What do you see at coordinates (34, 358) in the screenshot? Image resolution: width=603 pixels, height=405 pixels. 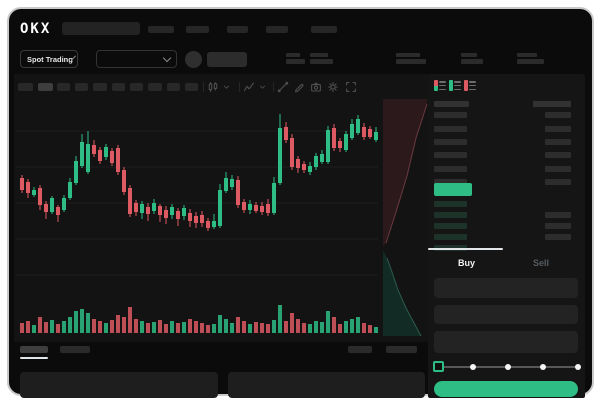 I see `bottom-tab-indicator` at bounding box center [34, 358].